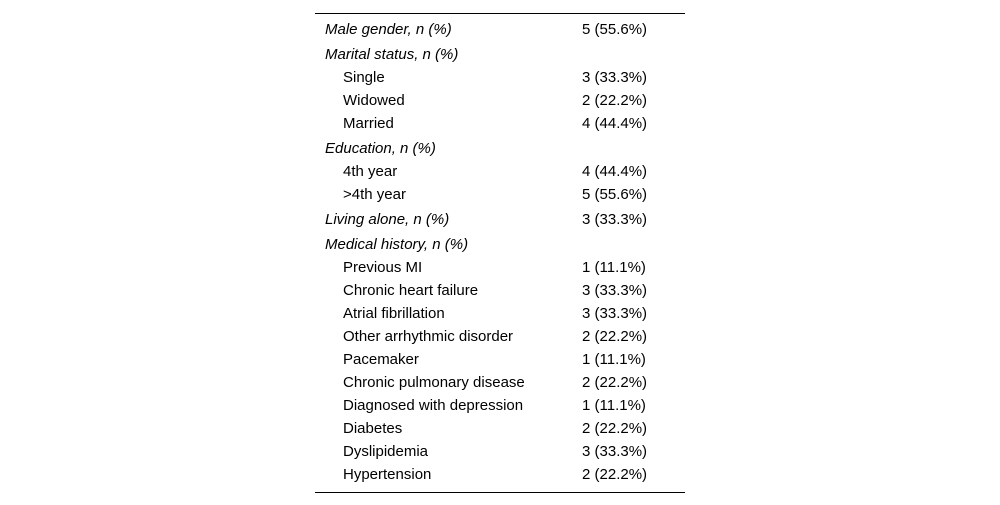 The height and width of the screenshot is (505, 1000). What do you see at coordinates (383, 267) in the screenshot?
I see `row-label: Previous MI` at bounding box center [383, 267].